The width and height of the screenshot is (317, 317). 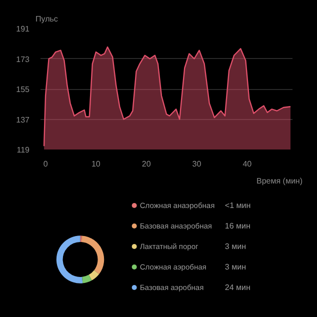 I want to click on x-tick-label: 30, so click(x=197, y=164).